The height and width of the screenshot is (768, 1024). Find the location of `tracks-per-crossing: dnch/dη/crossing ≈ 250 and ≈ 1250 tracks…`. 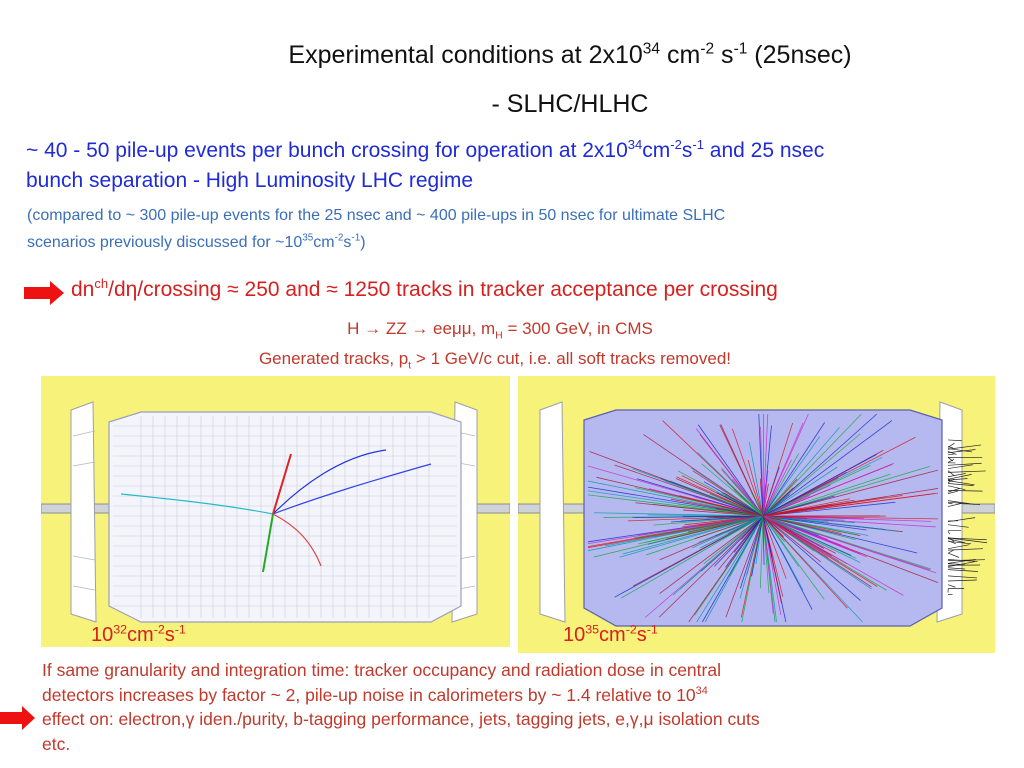

tracks-per-crossing: dnch/dη/crossing ≈ 250 and ≈ 1250 tracks… is located at coordinates (424, 288).